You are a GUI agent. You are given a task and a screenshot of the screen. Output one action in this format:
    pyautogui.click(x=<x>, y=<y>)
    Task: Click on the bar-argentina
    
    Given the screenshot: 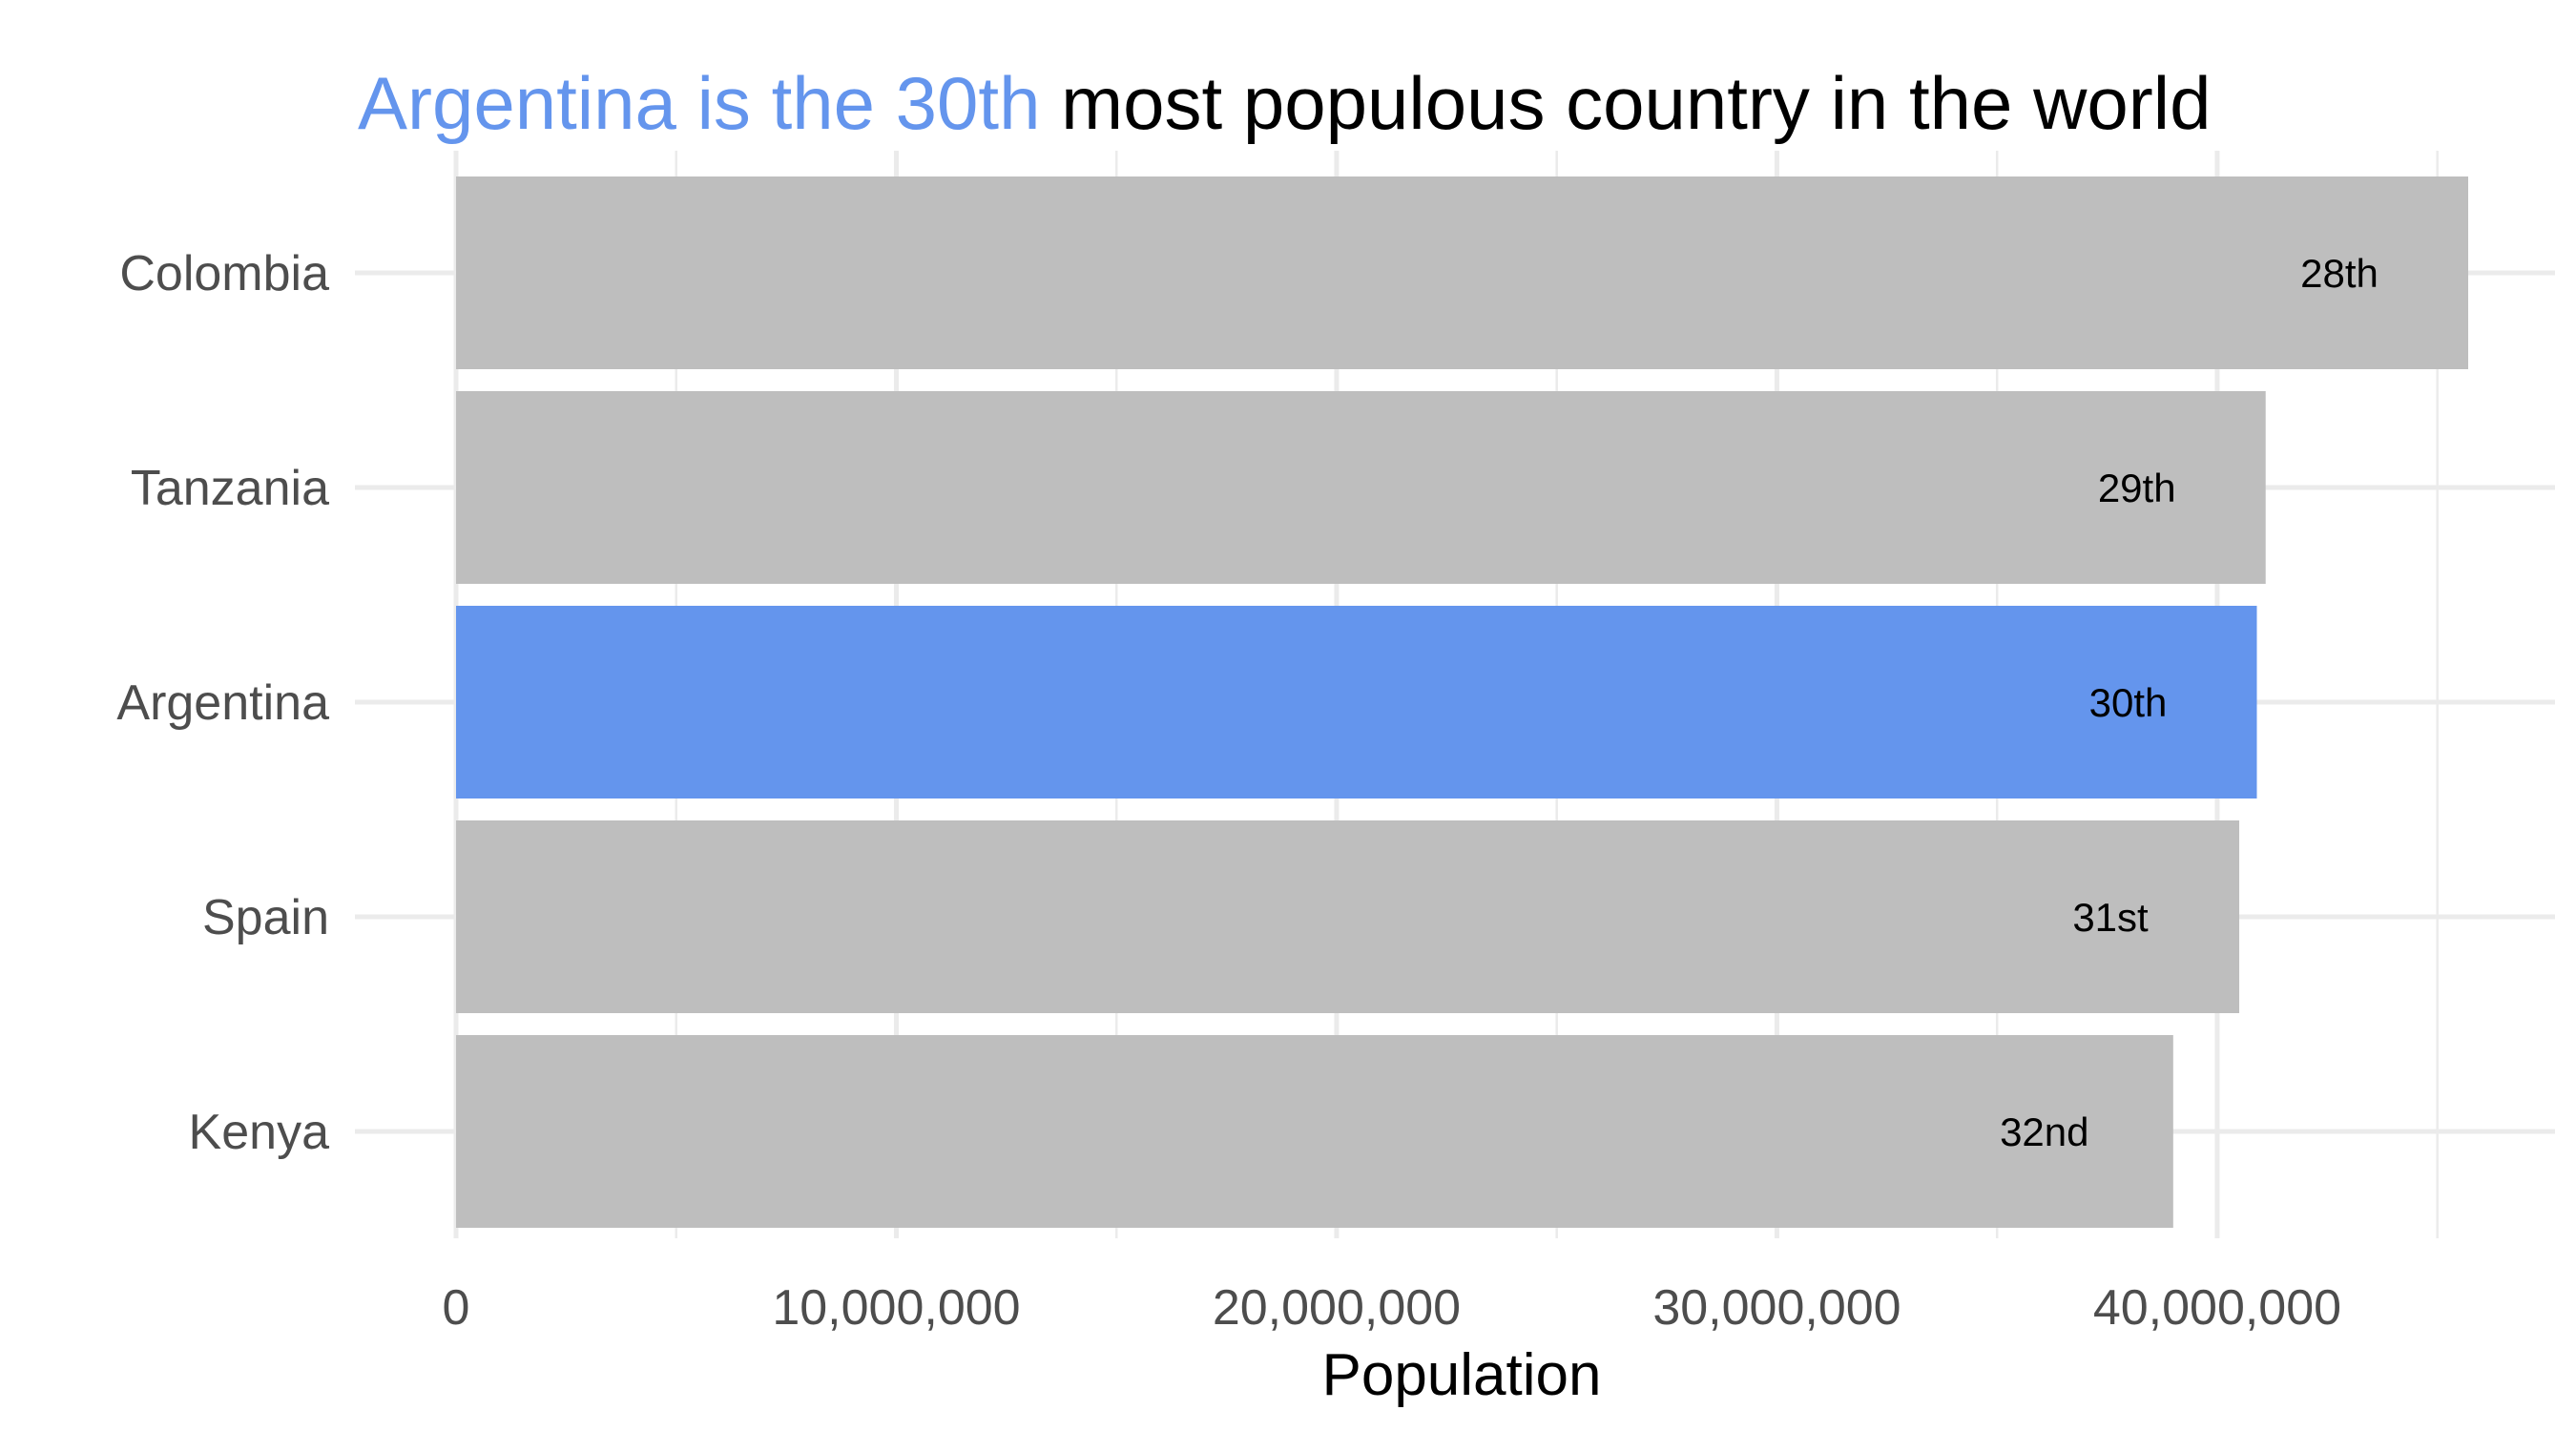 What is the action you would take?
    pyautogui.click(x=1356, y=702)
    